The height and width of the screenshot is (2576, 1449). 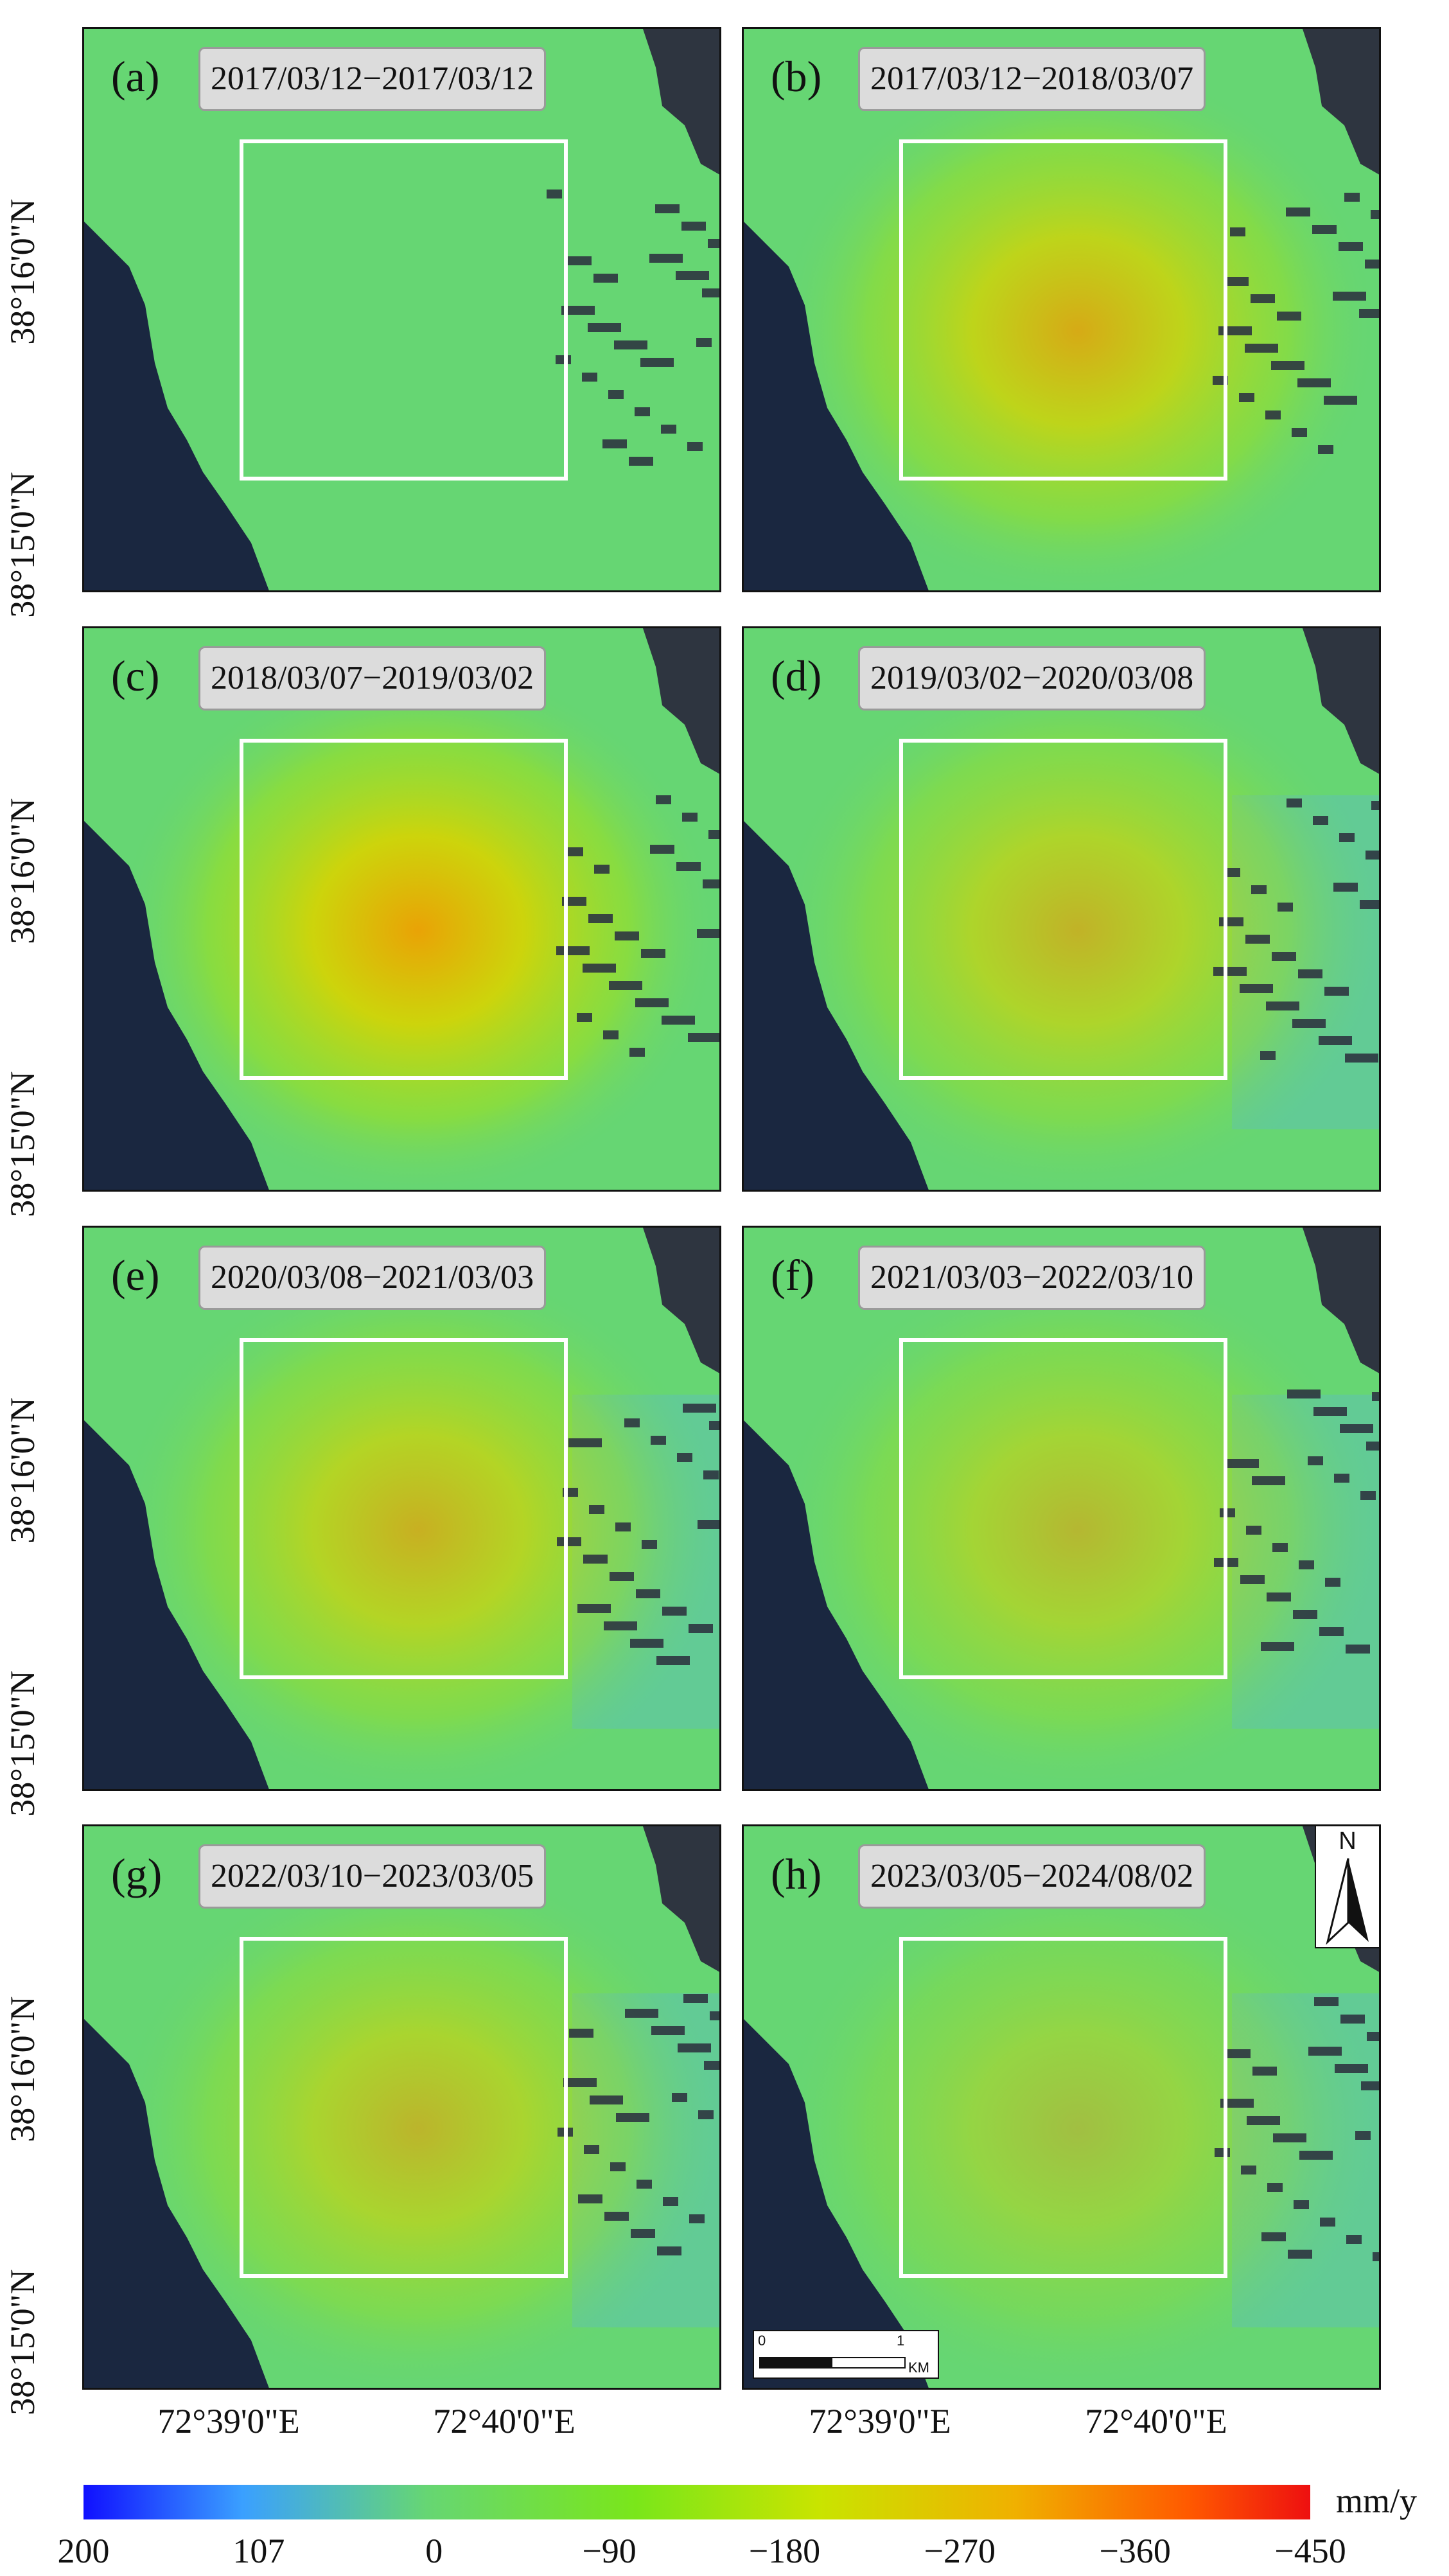 I want to click on north-arrow: N, so click(x=1347, y=1887).